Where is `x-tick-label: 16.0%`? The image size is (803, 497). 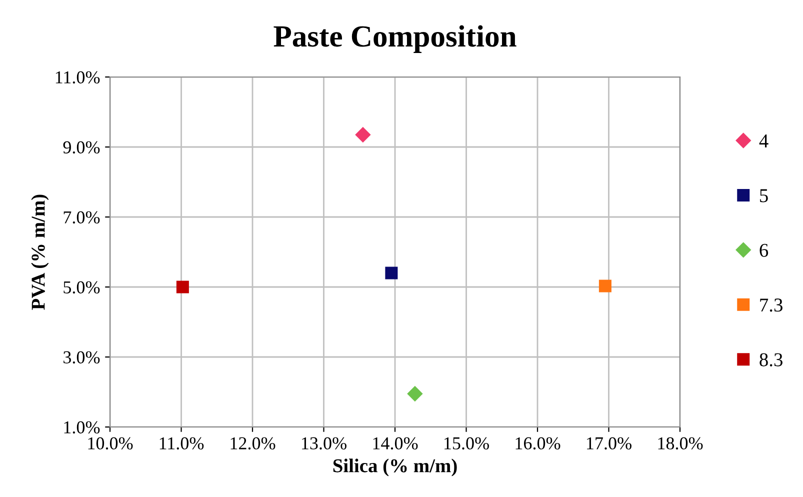
x-tick-label: 16.0% is located at coordinates (538, 443).